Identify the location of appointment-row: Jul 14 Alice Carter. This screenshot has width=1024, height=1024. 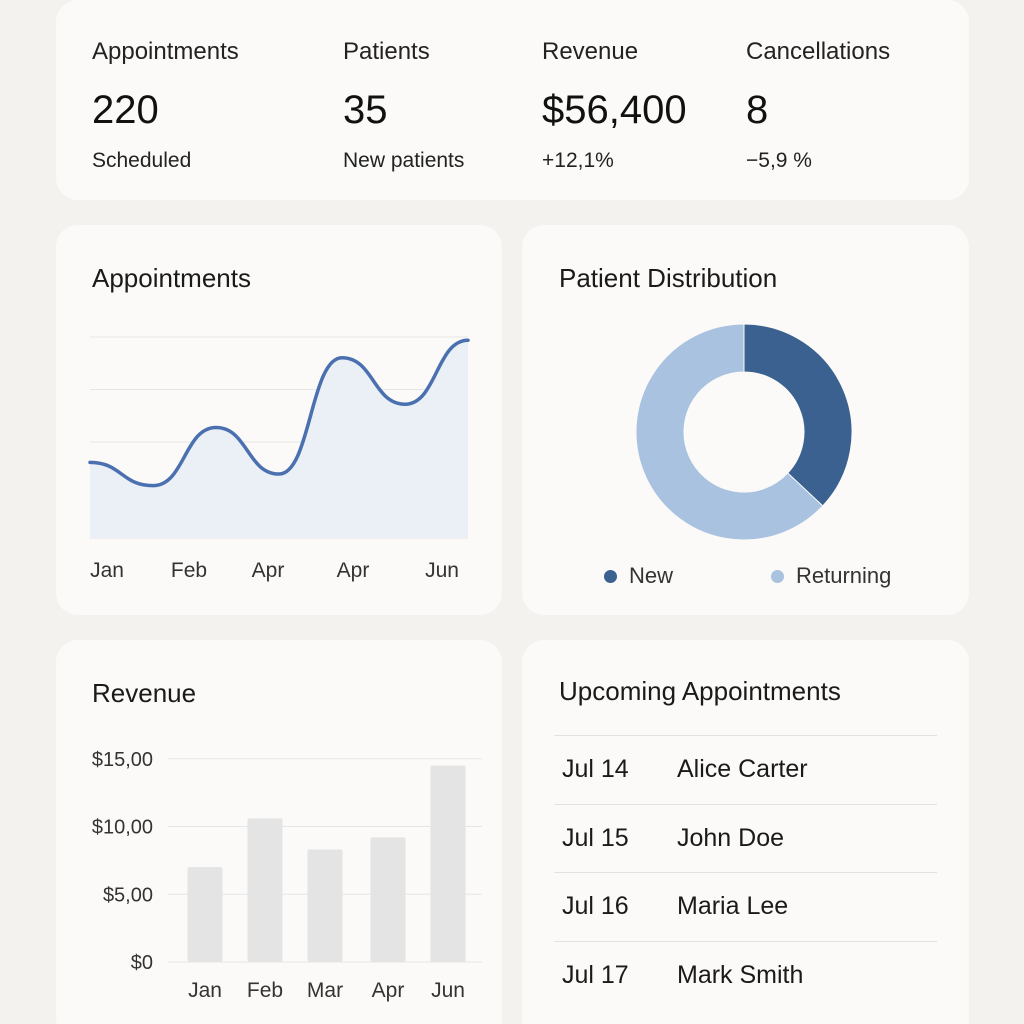
(745, 769).